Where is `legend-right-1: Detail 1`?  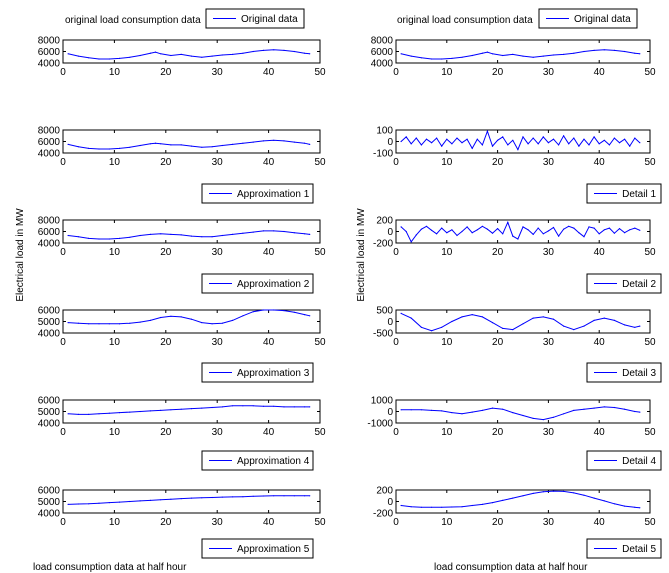
legend-right-1: Detail 1 is located at coordinates (624, 193).